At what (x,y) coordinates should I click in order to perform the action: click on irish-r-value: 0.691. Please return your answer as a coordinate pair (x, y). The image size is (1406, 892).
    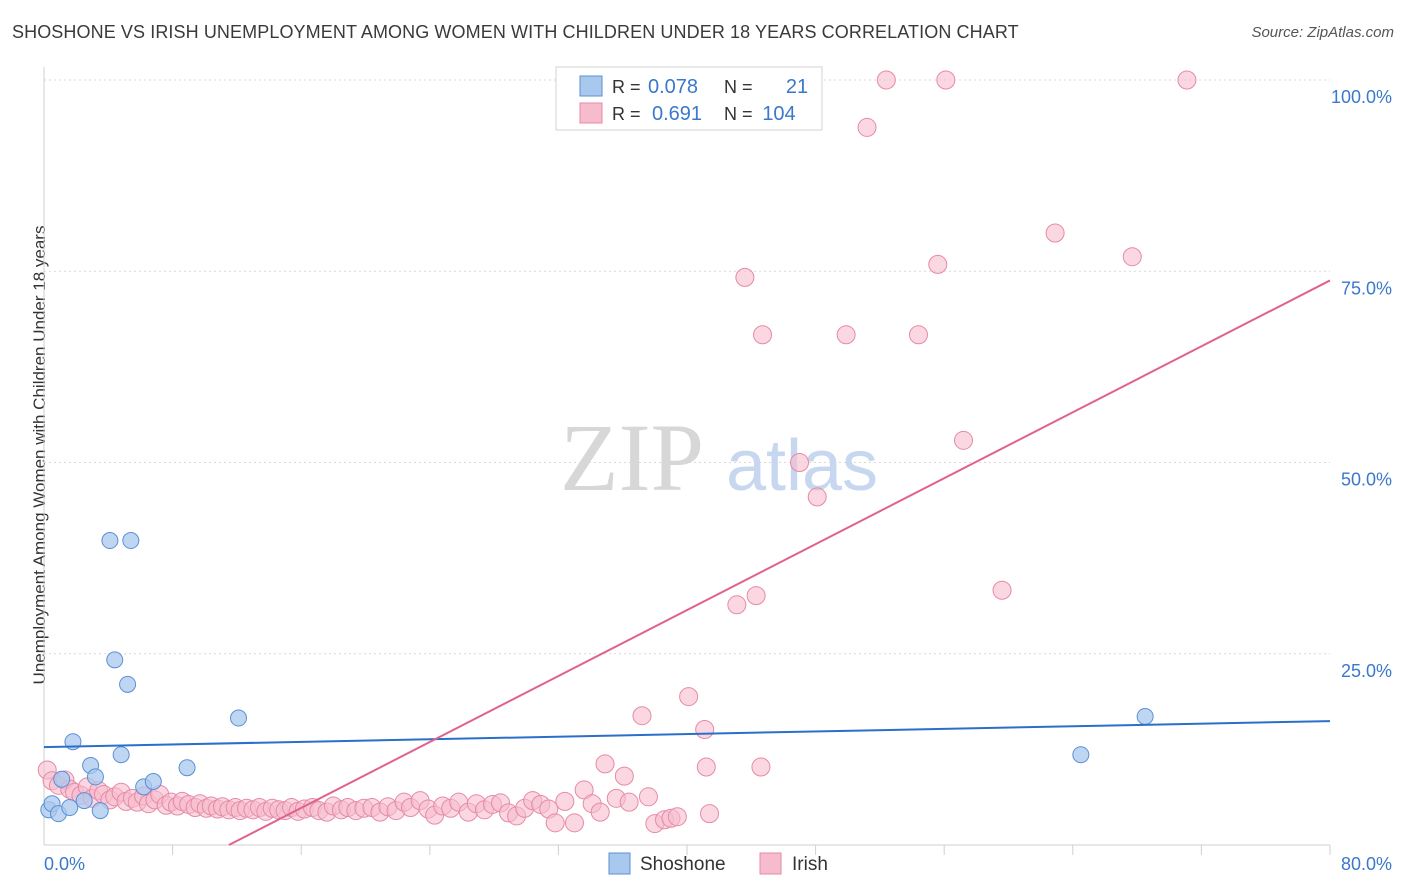
    Looking at the image, I should click on (677, 114).